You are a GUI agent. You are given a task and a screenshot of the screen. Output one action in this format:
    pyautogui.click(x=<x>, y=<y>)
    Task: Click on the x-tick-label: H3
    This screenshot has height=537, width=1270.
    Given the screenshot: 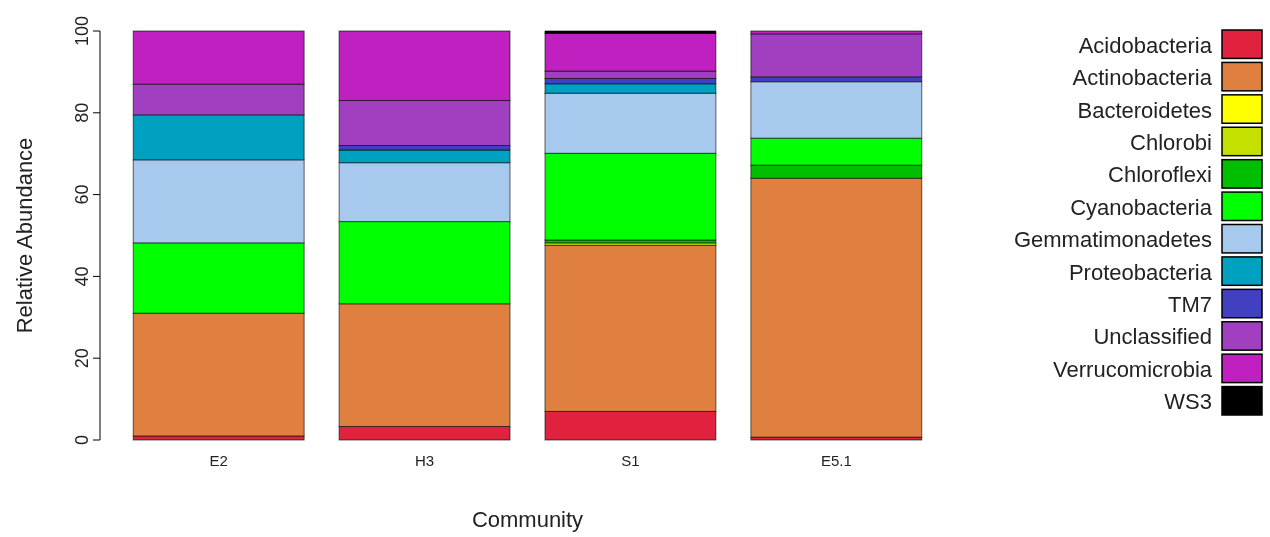 What is the action you would take?
    pyautogui.click(x=424, y=460)
    